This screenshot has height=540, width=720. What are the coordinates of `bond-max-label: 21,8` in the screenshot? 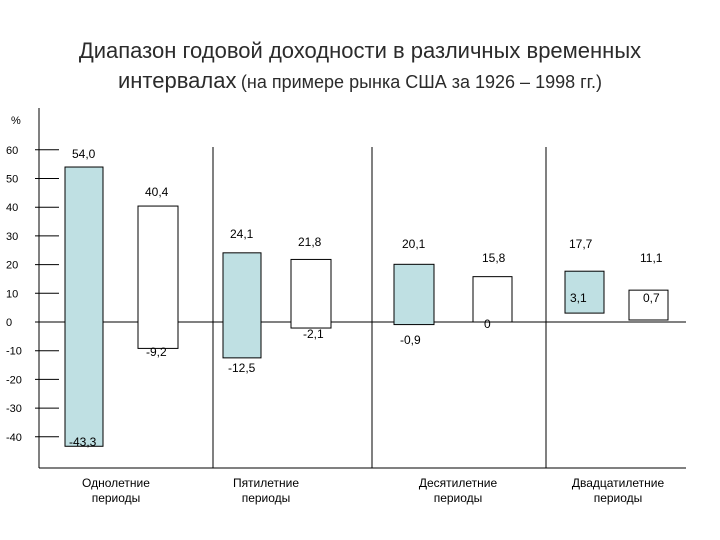 It's located at (310, 242).